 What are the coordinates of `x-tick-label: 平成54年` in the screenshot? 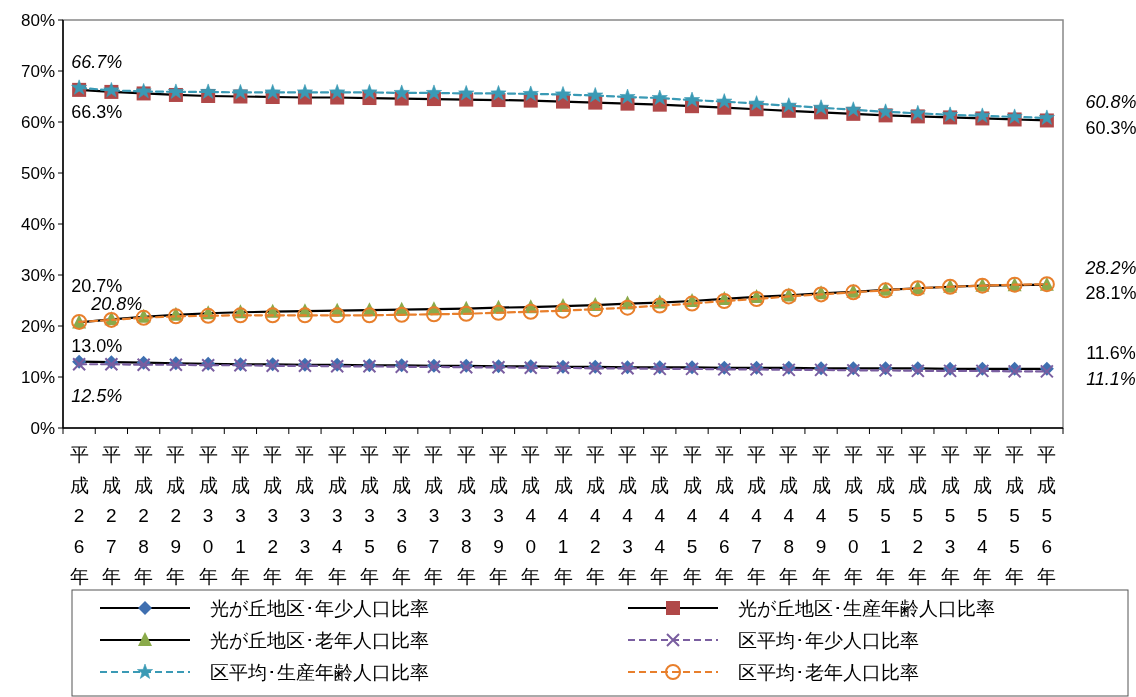 It's located at (982, 515).